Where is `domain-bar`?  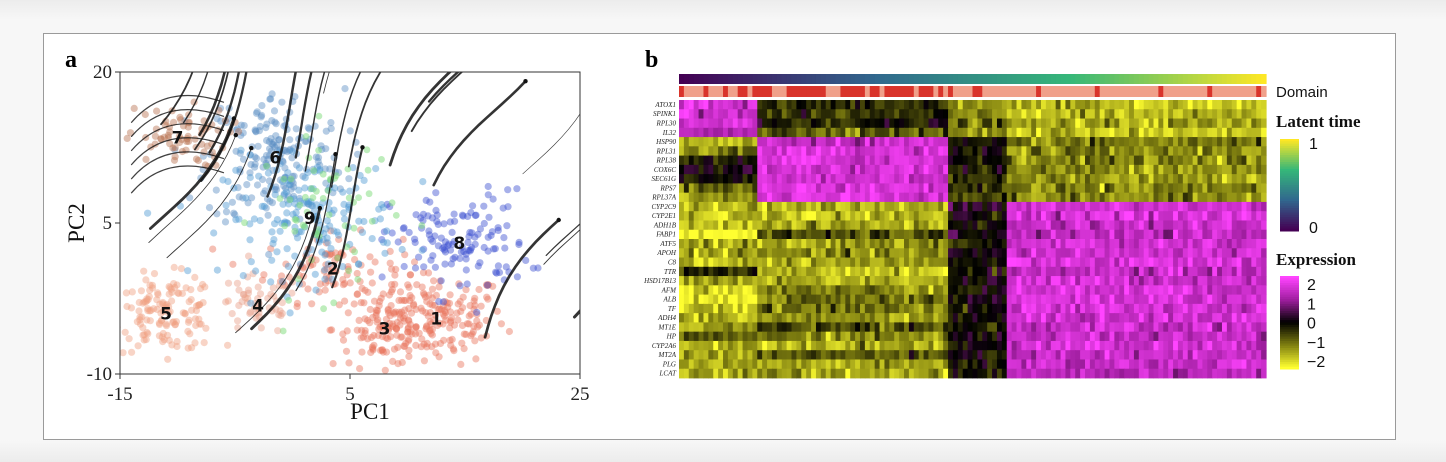 domain-bar is located at coordinates (973, 91).